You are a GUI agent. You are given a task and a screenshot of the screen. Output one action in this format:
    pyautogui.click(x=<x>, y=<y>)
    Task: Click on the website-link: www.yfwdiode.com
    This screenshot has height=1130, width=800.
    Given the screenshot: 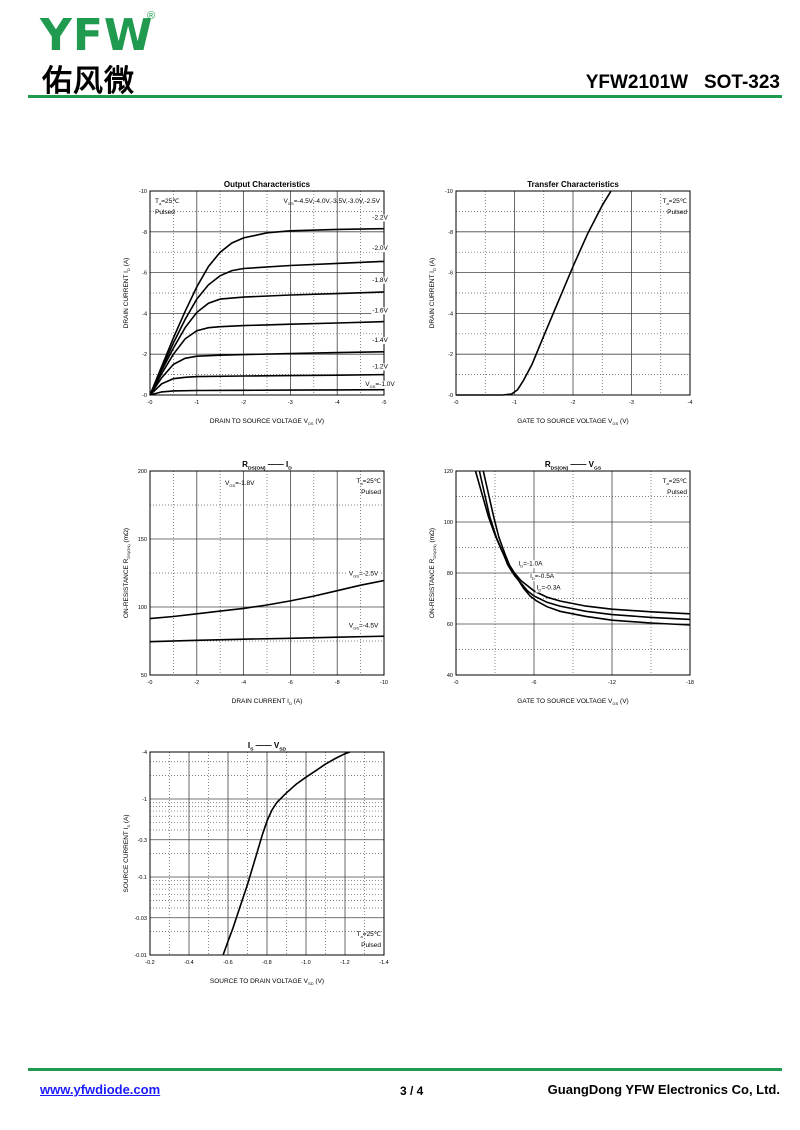 What is the action you would take?
    pyautogui.click(x=100, y=1089)
    